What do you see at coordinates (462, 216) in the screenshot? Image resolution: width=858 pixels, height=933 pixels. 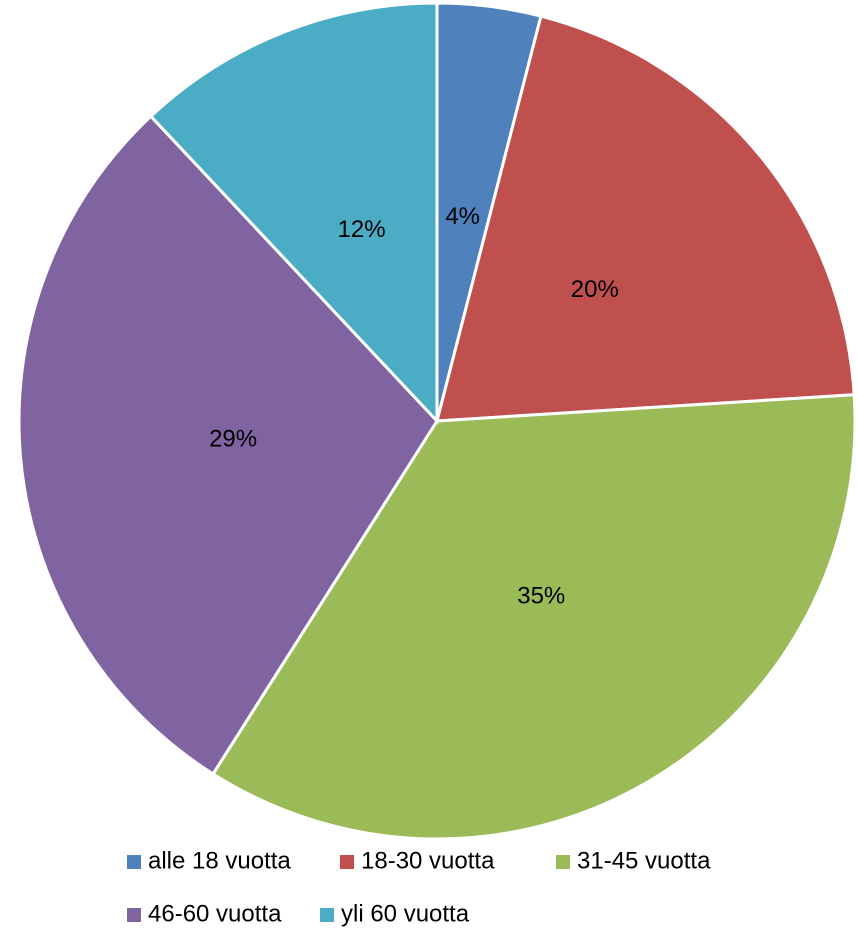 I see `data-label: 4%` at bounding box center [462, 216].